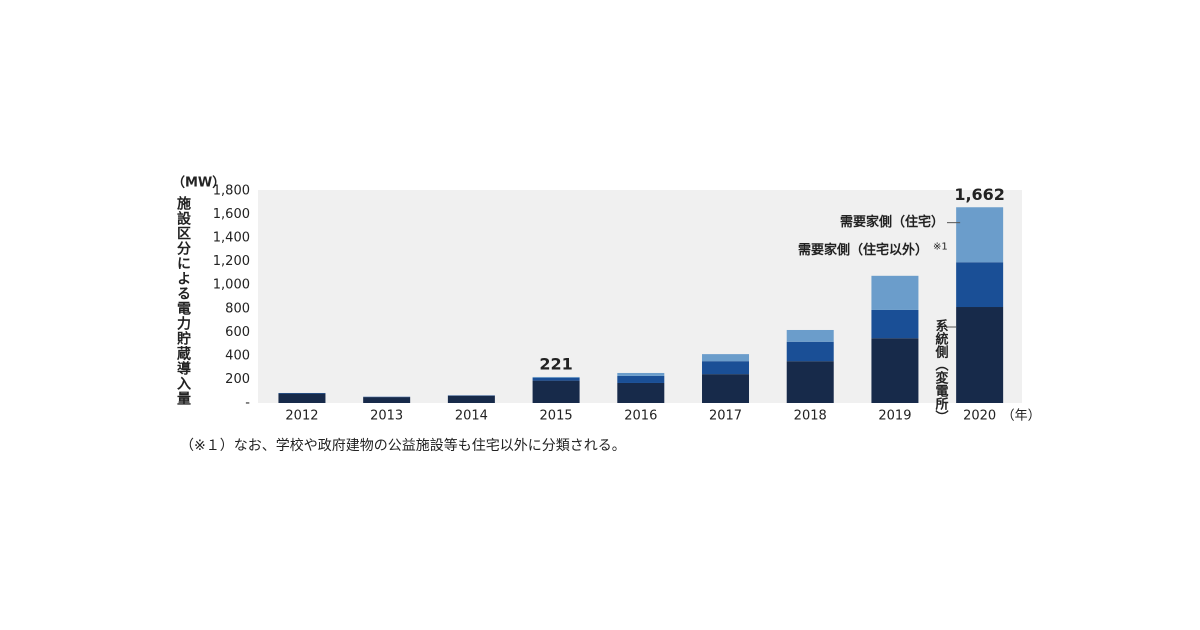 This screenshot has height=630, width=1200. I want to click on x-tick-label: 2020, so click(979, 416).